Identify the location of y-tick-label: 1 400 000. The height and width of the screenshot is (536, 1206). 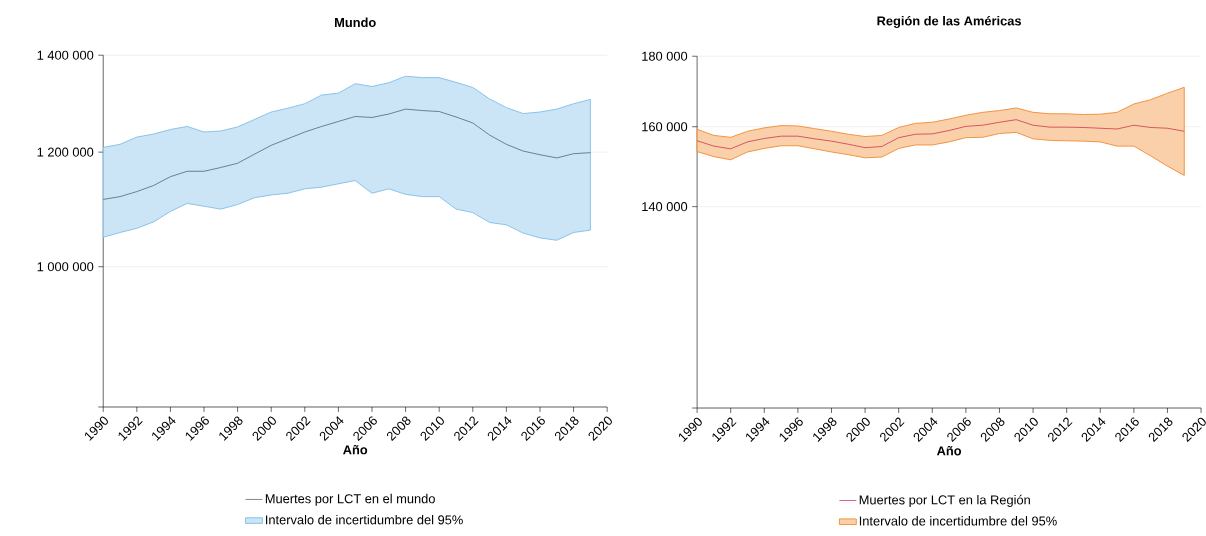
(65, 55).